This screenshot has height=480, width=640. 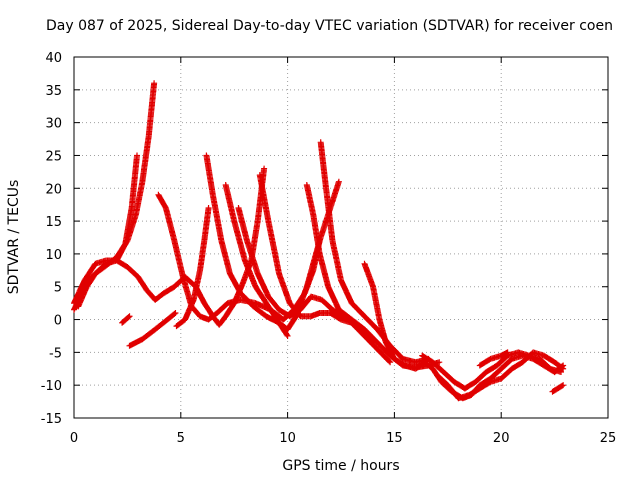 I want to click on y-tick-label: 40, so click(x=53, y=58).